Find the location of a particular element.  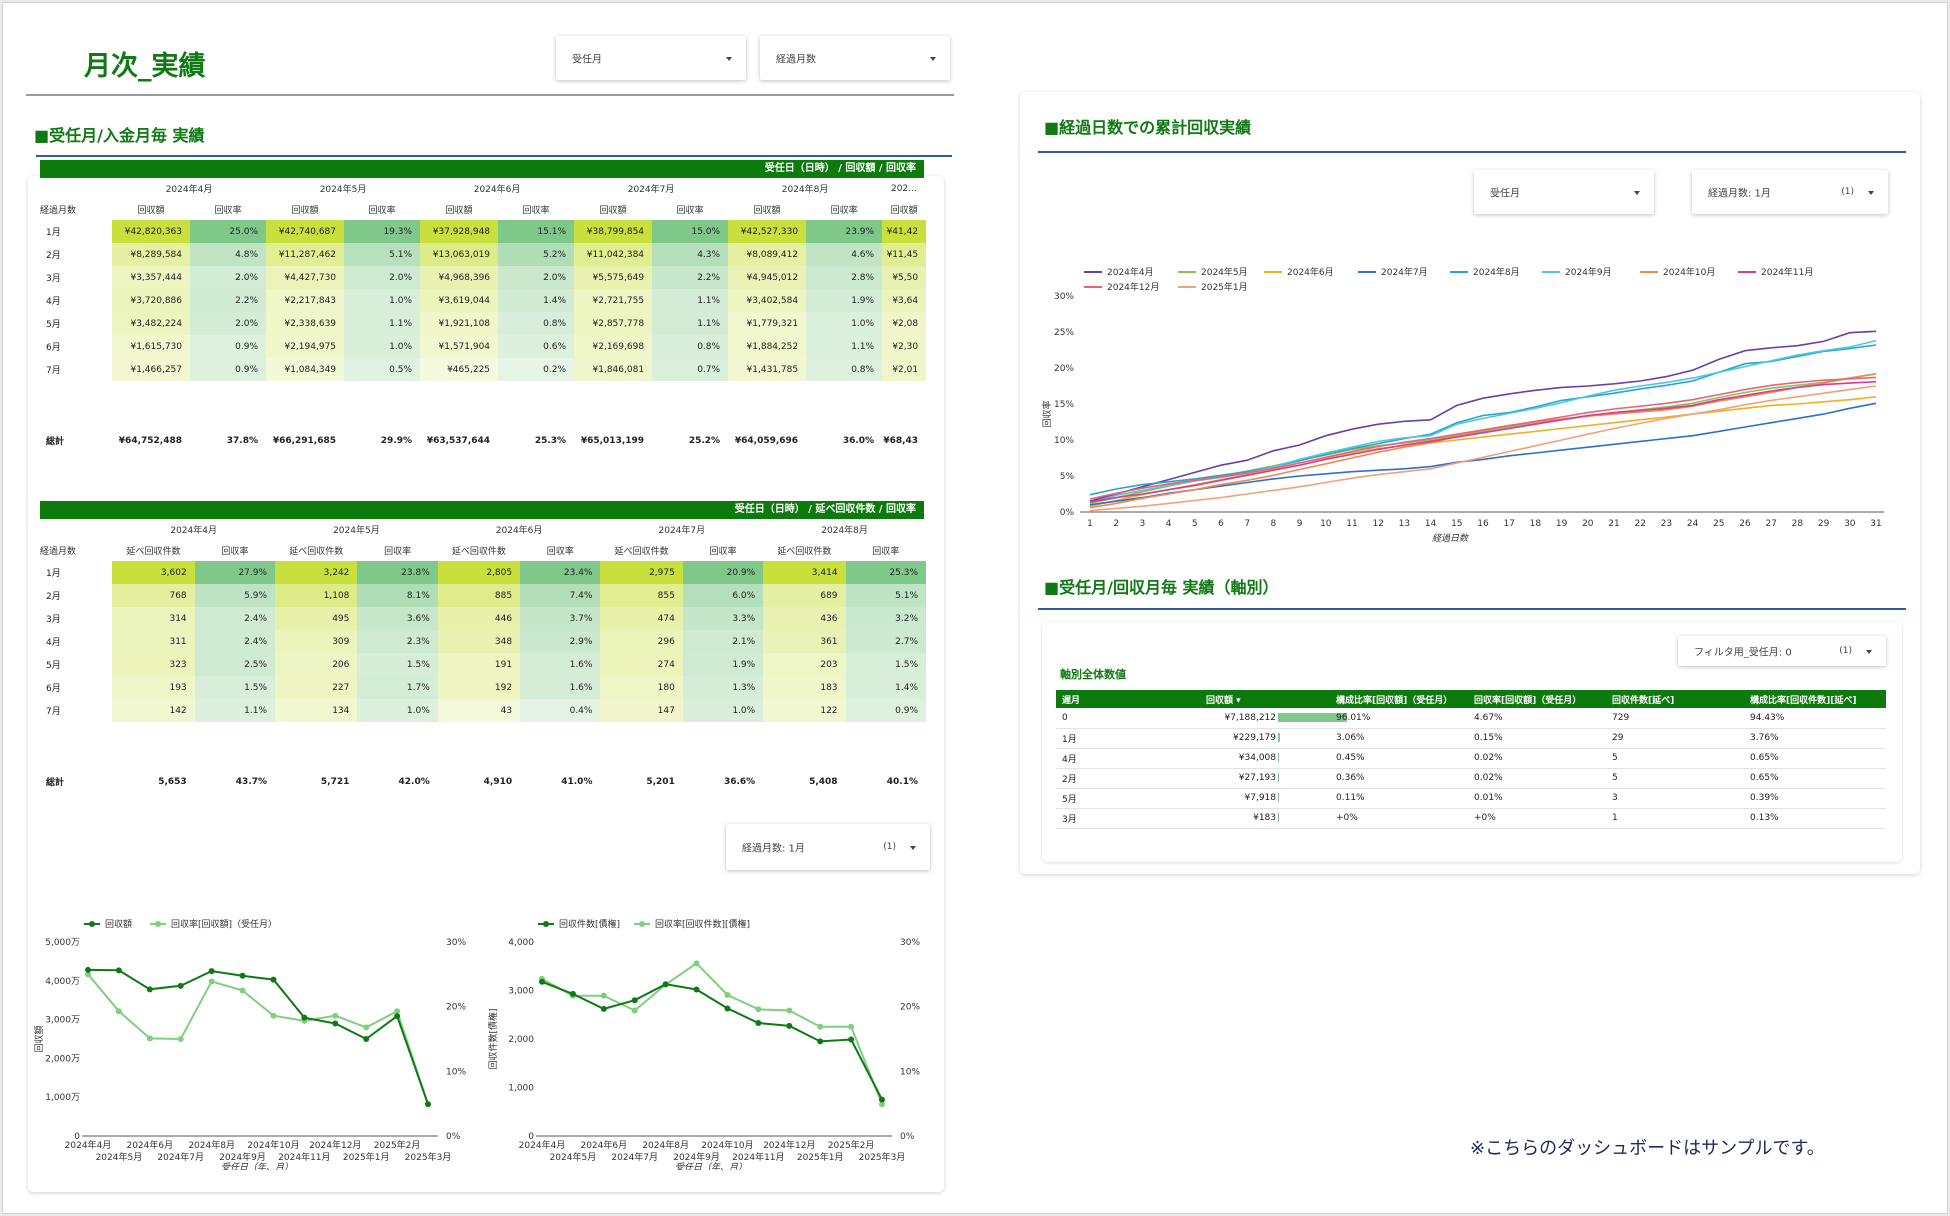

table-cell: 147 is located at coordinates (641, 710).